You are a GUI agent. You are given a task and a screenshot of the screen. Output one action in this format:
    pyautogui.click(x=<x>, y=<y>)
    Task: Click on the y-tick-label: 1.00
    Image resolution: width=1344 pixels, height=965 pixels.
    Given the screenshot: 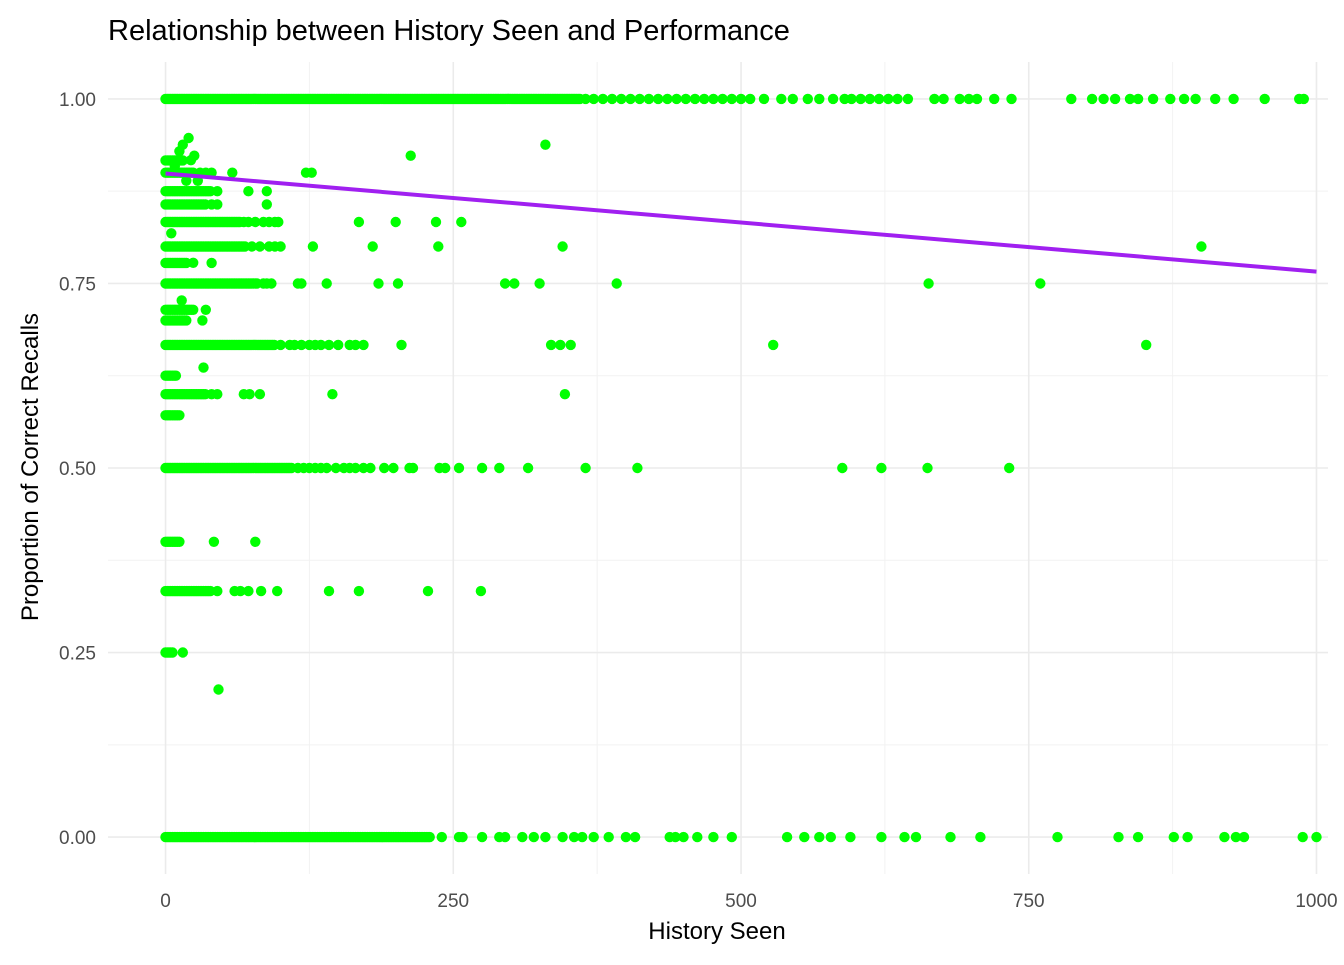 What is the action you would take?
    pyautogui.click(x=77, y=100)
    